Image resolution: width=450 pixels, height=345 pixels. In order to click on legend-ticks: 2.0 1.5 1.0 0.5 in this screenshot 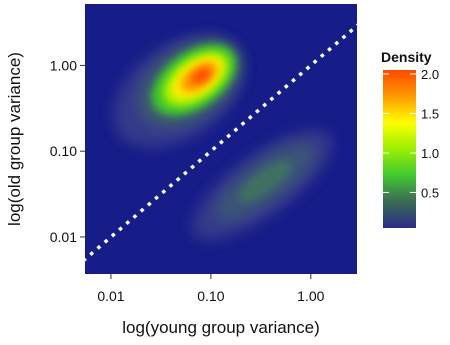, I will do `click(411, 133)`.